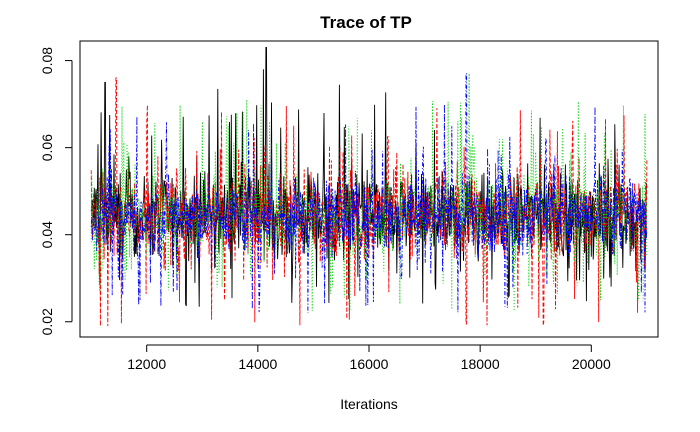  I want to click on y-tick-label: 0.02, so click(47, 321).